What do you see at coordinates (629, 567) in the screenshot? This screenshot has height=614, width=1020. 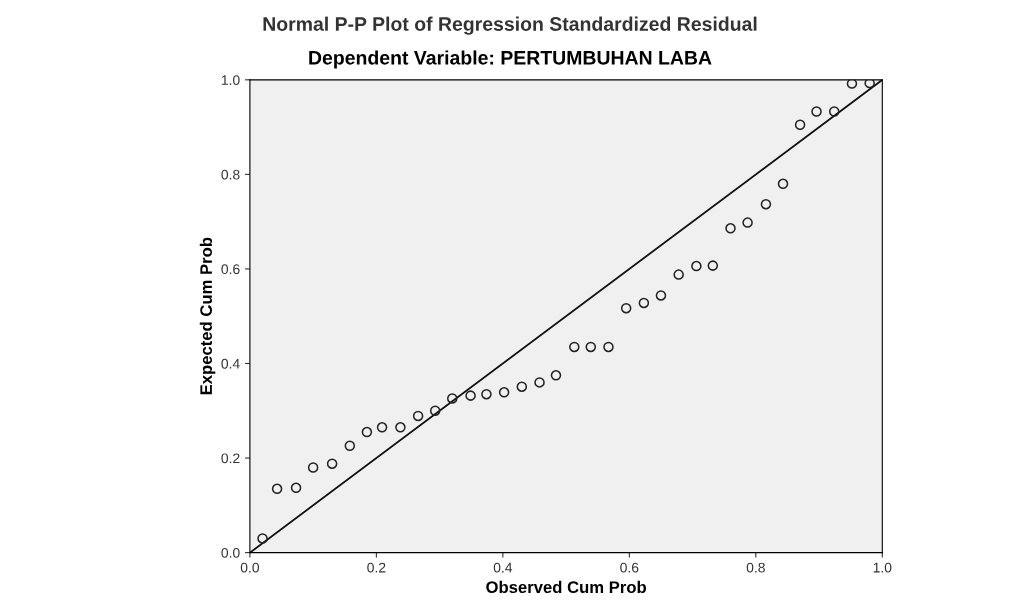 I see `x-tick-label: 0.6` at bounding box center [629, 567].